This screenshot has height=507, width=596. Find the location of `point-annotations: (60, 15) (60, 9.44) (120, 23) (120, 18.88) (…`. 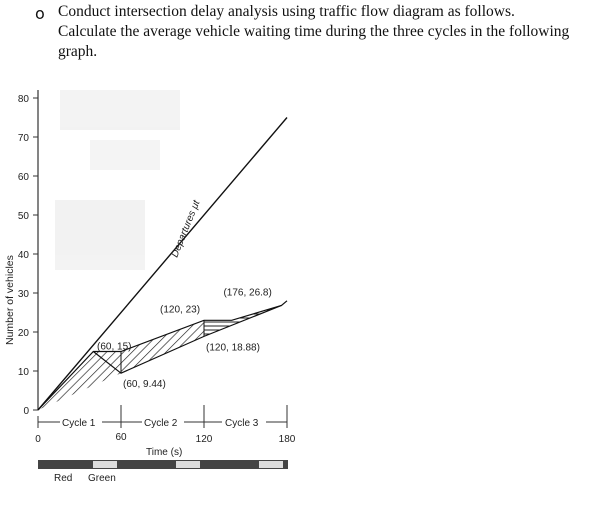

point-annotations: (60, 15) (60, 9.44) (120, 23) (120, 18.88) (… is located at coordinates (184, 338).